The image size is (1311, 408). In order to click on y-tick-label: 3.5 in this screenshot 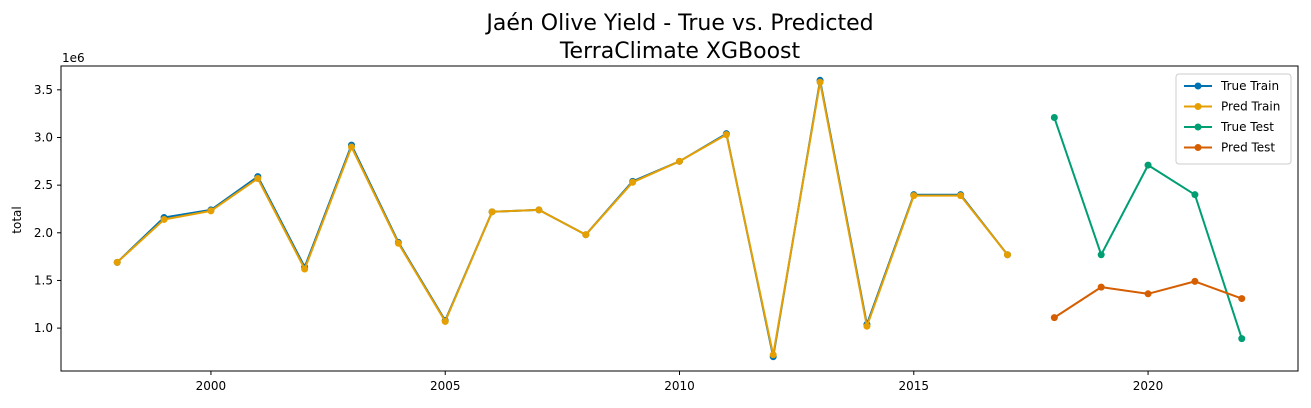, I will do `click(43, 90)`.